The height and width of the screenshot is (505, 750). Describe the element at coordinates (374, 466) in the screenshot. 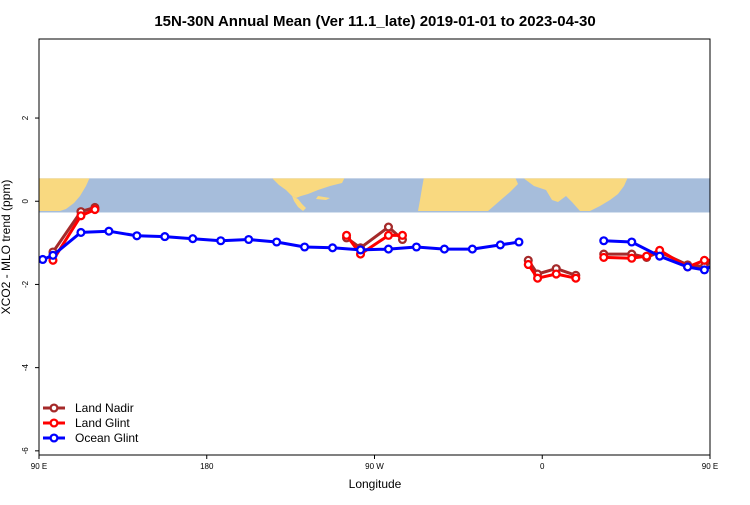

I see `x-tick-label: 90 W` at that location.